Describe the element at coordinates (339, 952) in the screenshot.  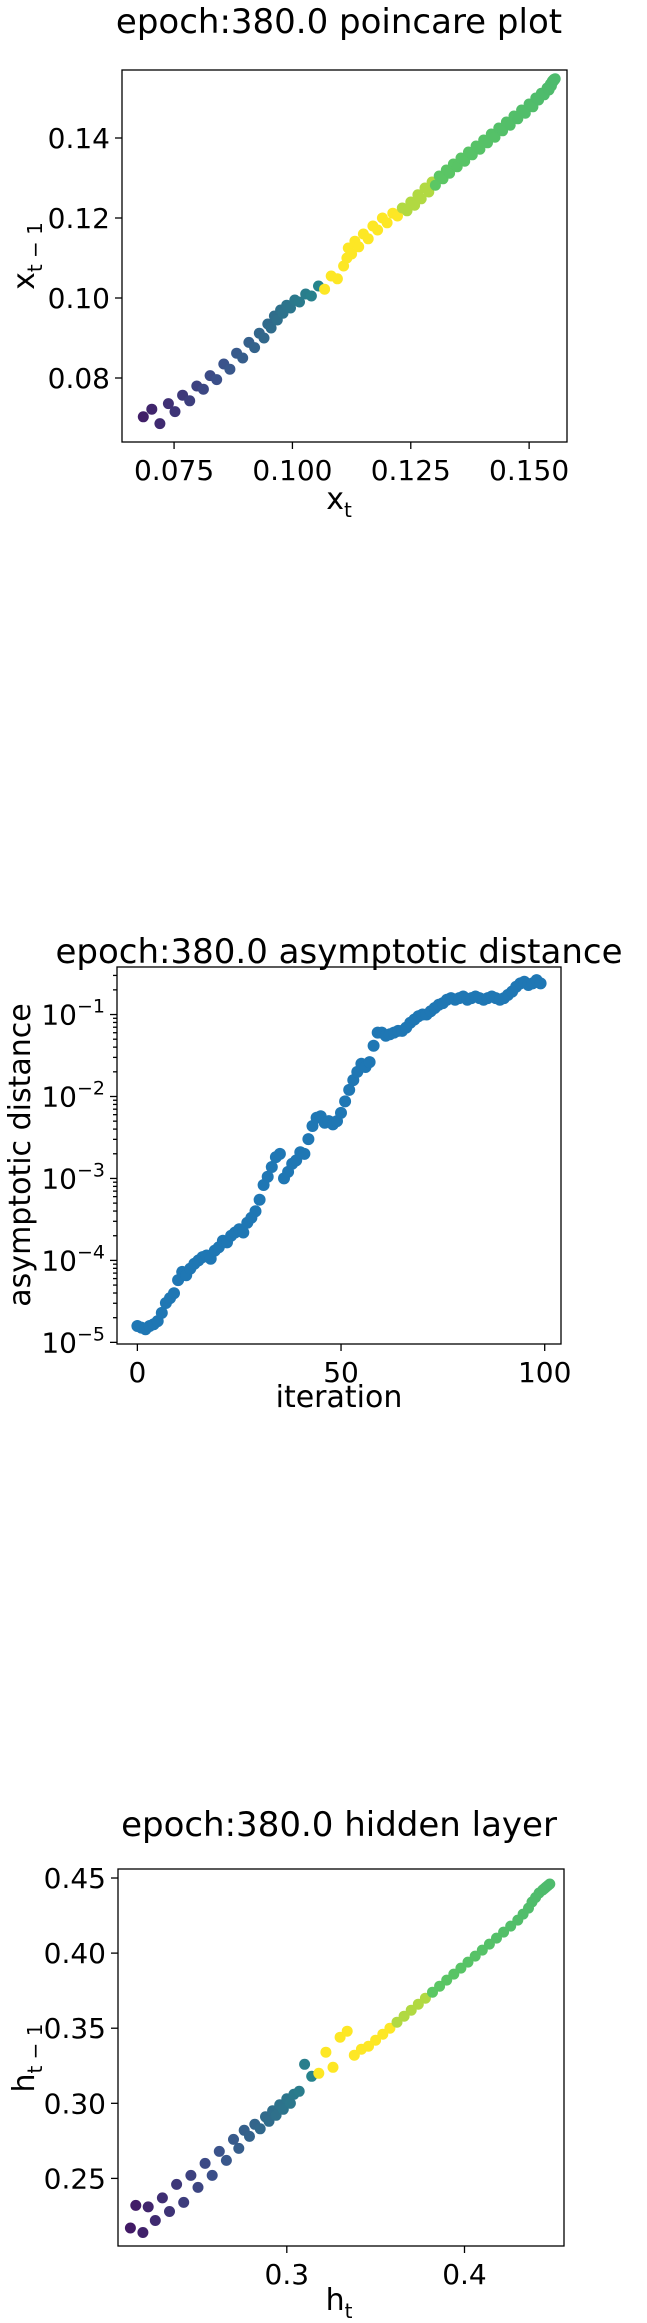
I see `chart2-title: epoch:380.0 asymptotic distance` at that location.